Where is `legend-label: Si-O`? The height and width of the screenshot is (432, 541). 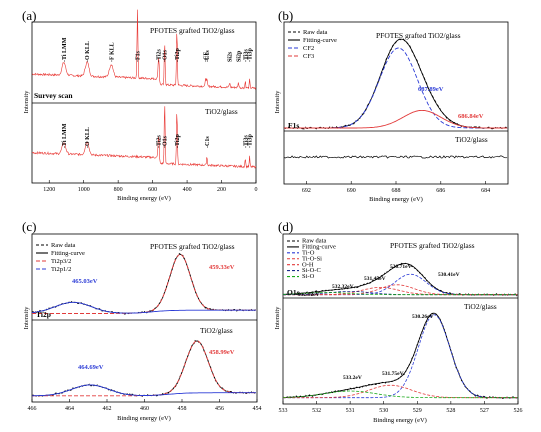 legend-label: Si-O is located at coordinates (308, 276).